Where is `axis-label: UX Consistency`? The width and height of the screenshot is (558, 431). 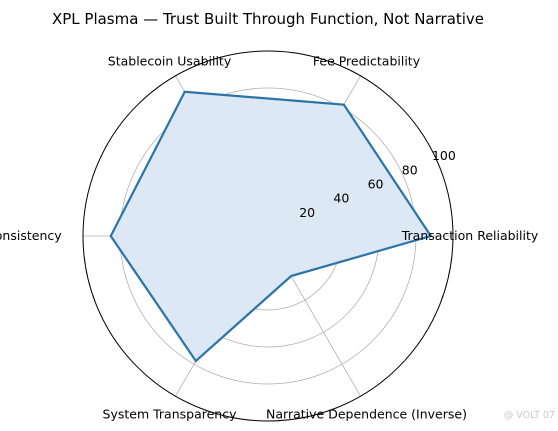
axis-label: UX Consistency is located at coordinates (31, 235).